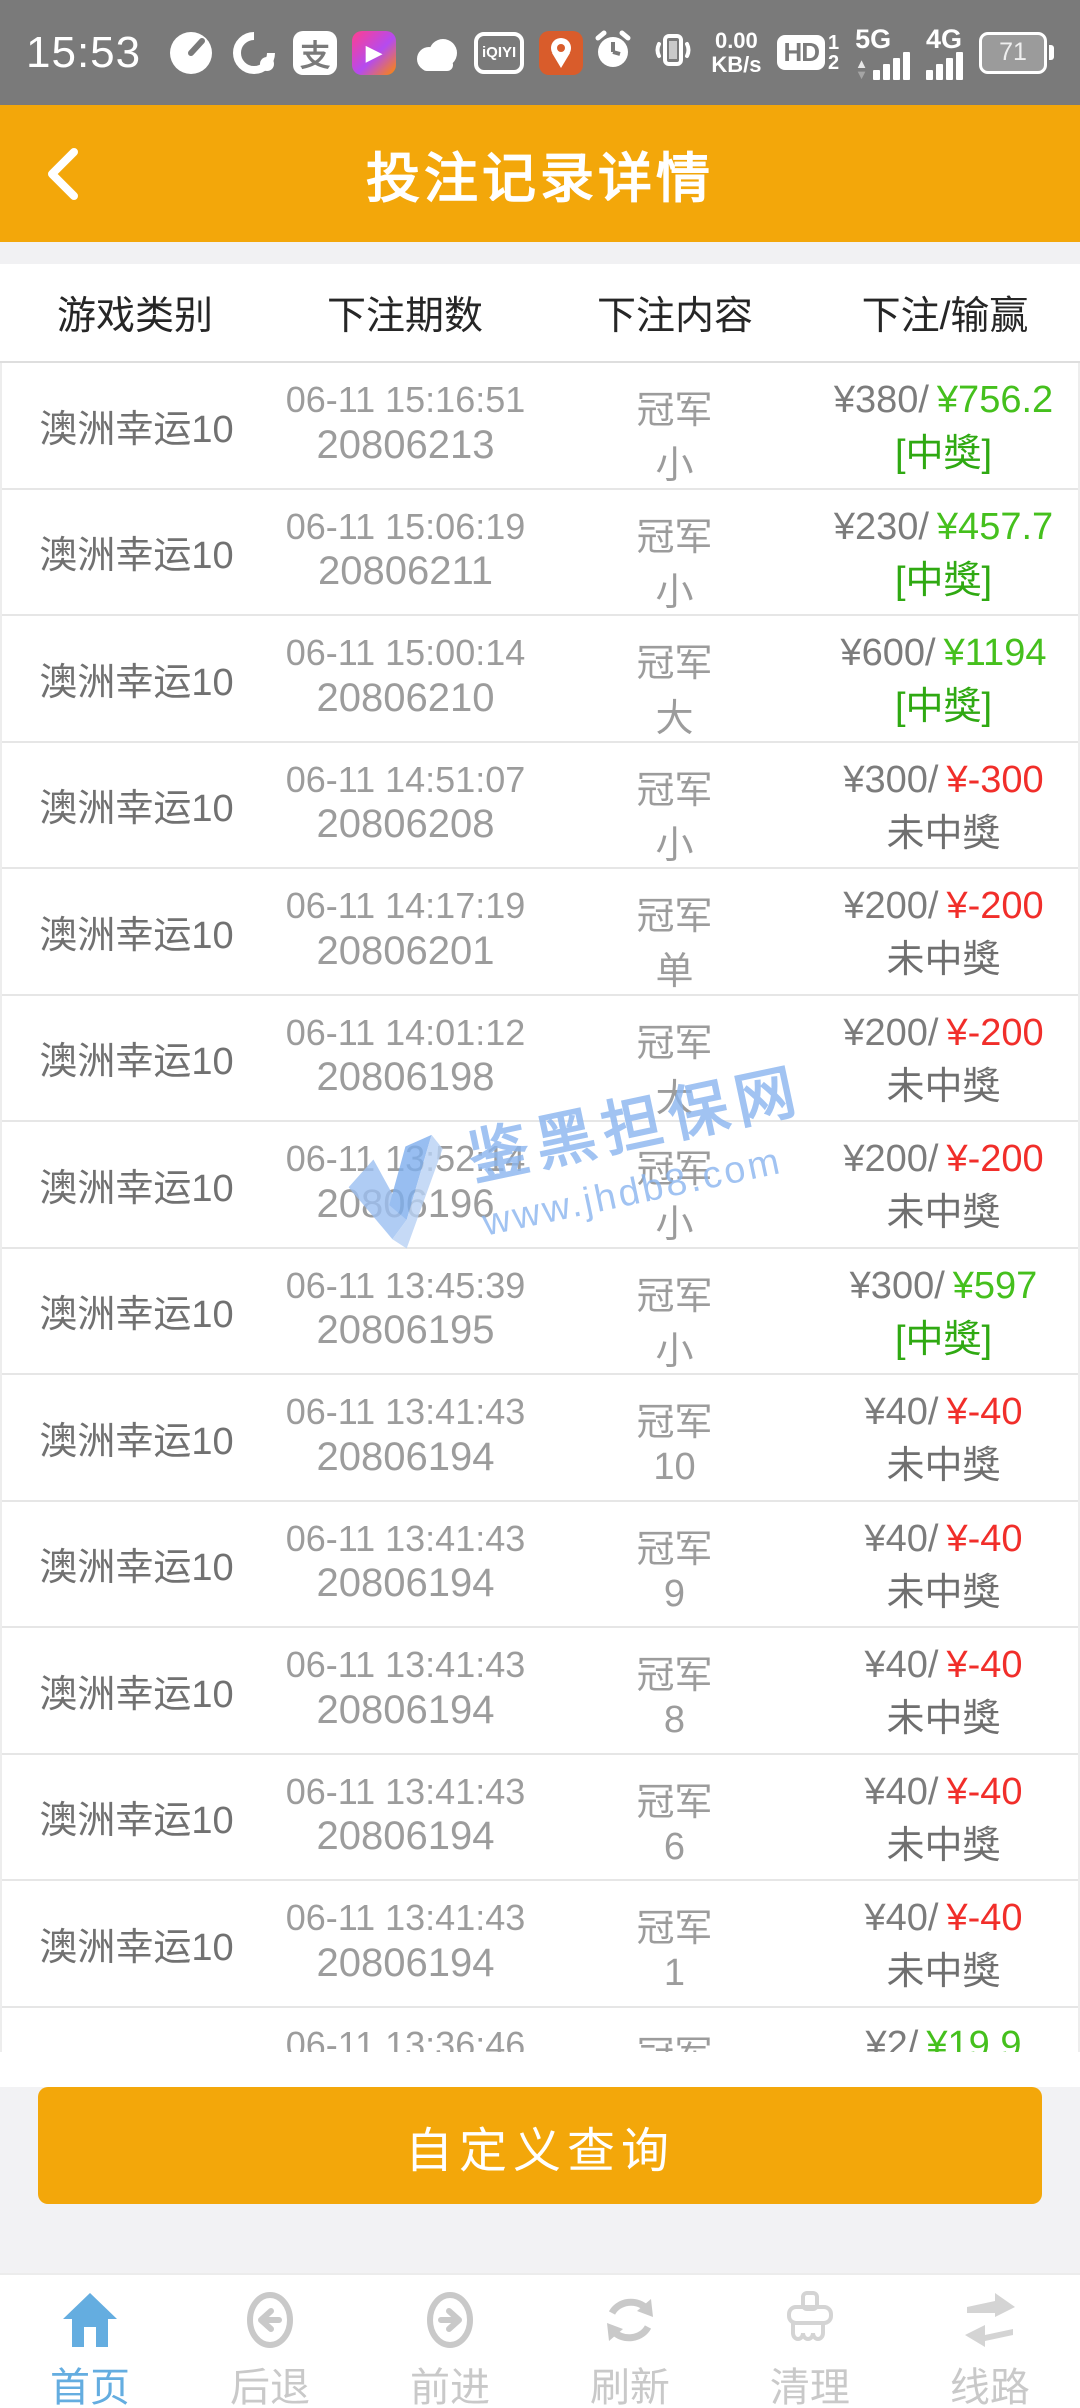  I want to click on hd-icon: HD 1 2, so click(808, 53).